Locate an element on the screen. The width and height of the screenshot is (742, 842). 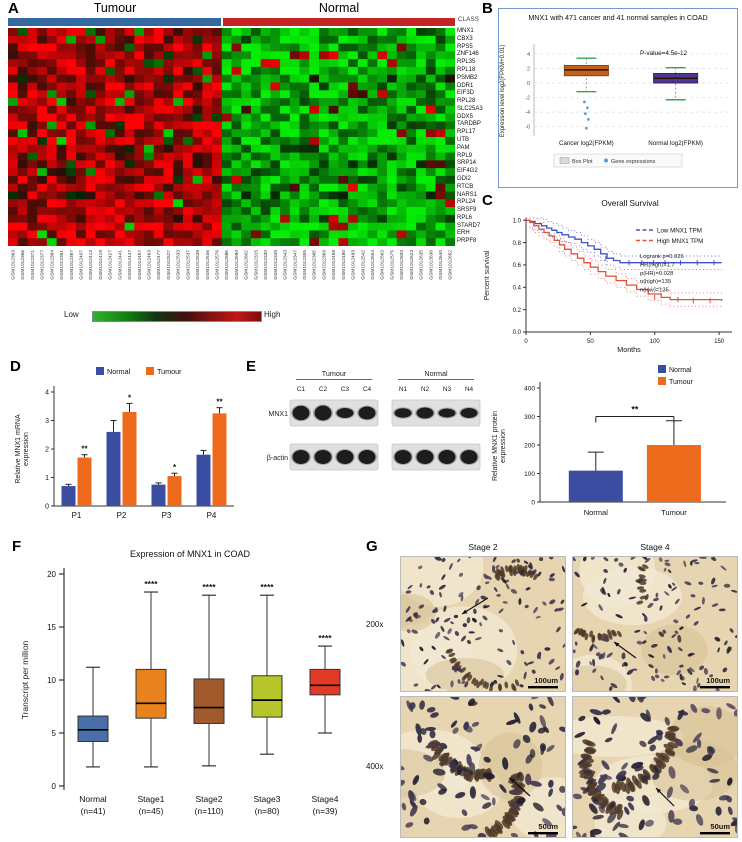
g-row-label-200x: 200x is located at coordinates (375, 624).